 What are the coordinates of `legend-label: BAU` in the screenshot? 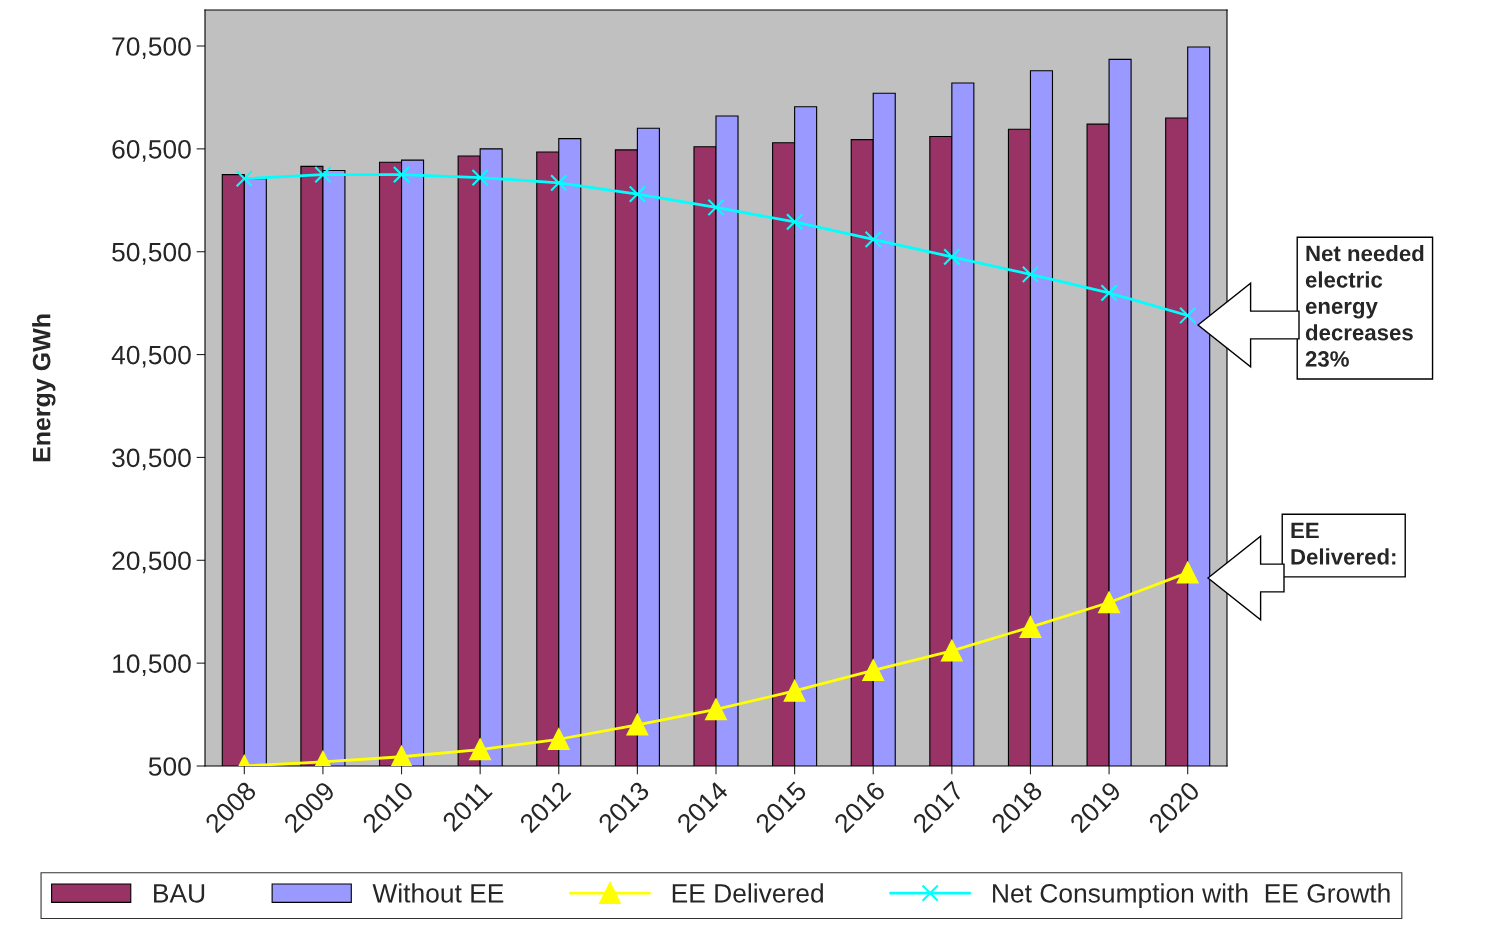 It's located at (179, 893).